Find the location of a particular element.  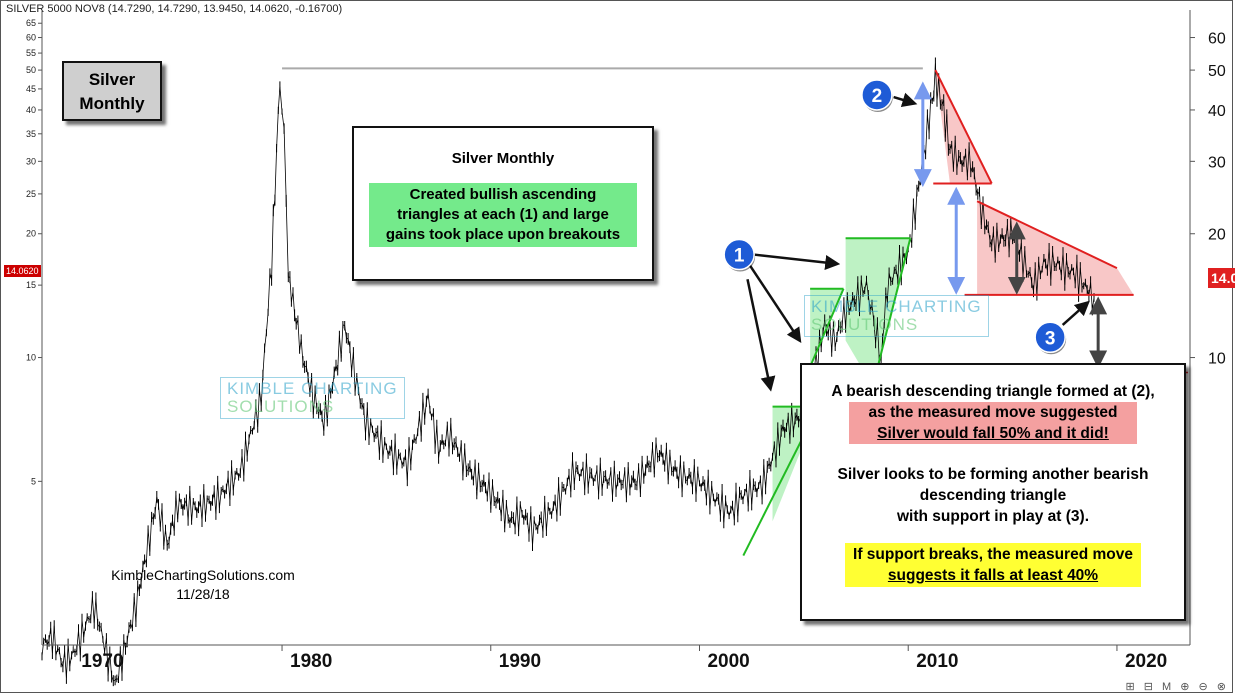

note-line-8: suggests it falls at least 40% is located at coordinates (993, 575).